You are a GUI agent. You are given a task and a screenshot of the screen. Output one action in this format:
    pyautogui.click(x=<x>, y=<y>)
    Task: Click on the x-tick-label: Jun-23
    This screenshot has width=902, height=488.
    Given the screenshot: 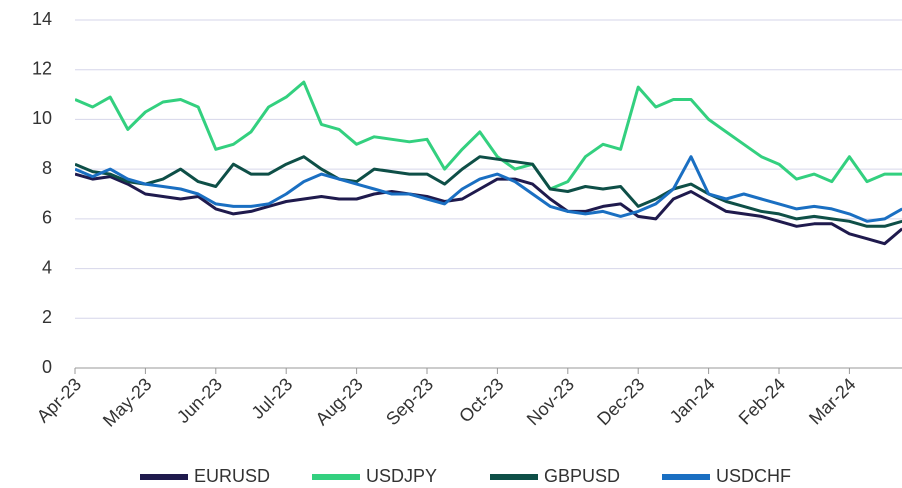 What is the action you would take?
    pyautogui.click(x=199, y=400)
    